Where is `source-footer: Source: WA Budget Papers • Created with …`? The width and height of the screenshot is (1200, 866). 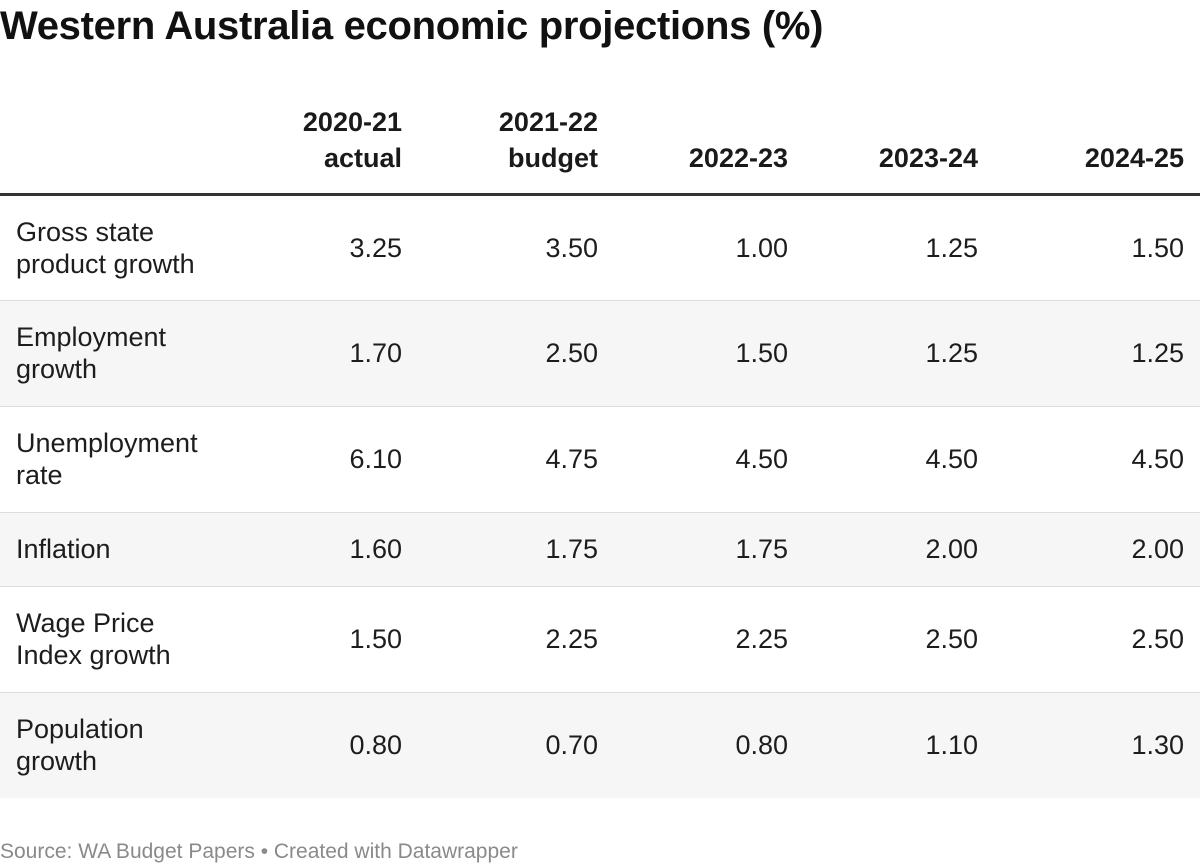 source-footer: Source: WA Budget Papers • Created with … is located at coordinates (259, 851).